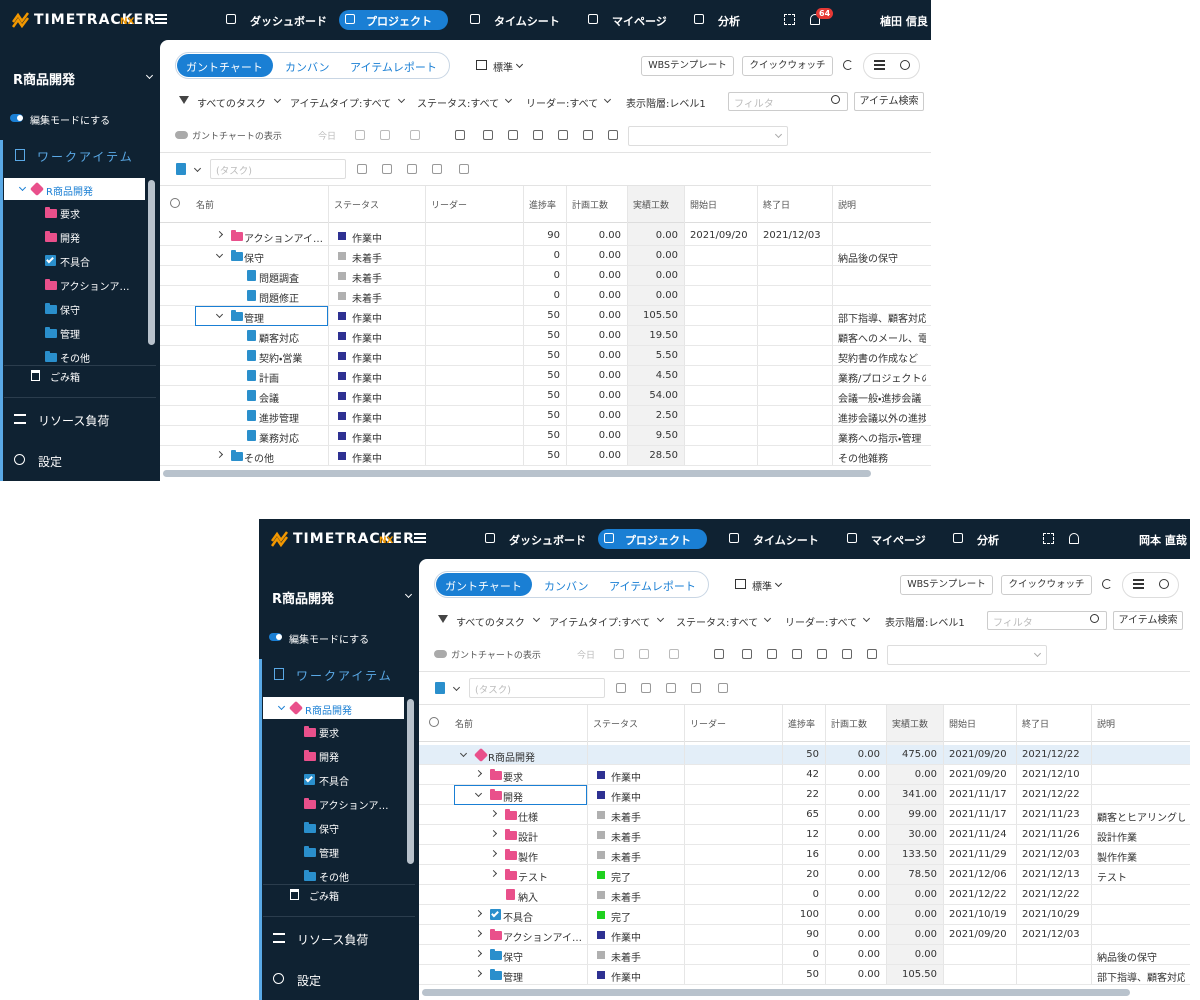 Image resolution: width=1200 pixels, height=1000 pixels. Describe the element at coordinates (496, 656) in the screenshot. I see `gantt-toggle-label: ガントチャートの表示` at that location.